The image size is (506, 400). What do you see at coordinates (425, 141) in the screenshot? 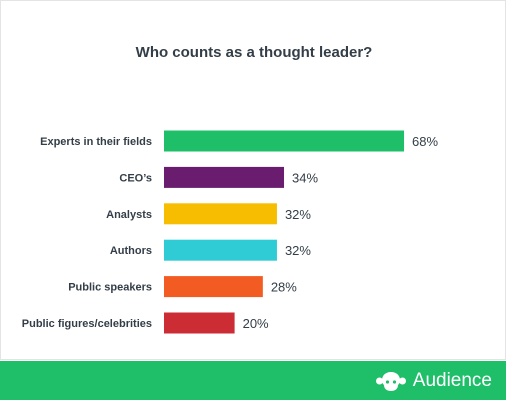
I see `value-label: 68%` at bounding box center [425, 141].